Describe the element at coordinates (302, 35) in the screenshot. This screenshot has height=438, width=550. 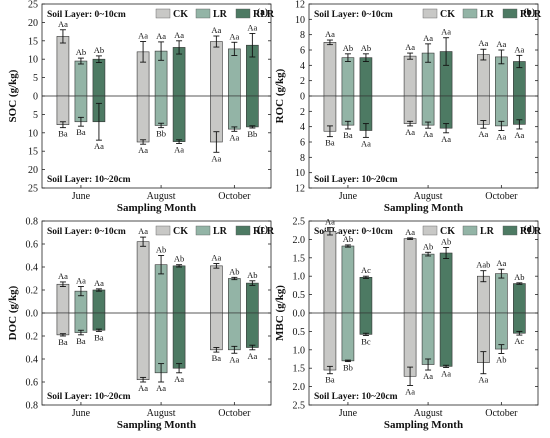
I see `y-tick-label: 8` at that location.